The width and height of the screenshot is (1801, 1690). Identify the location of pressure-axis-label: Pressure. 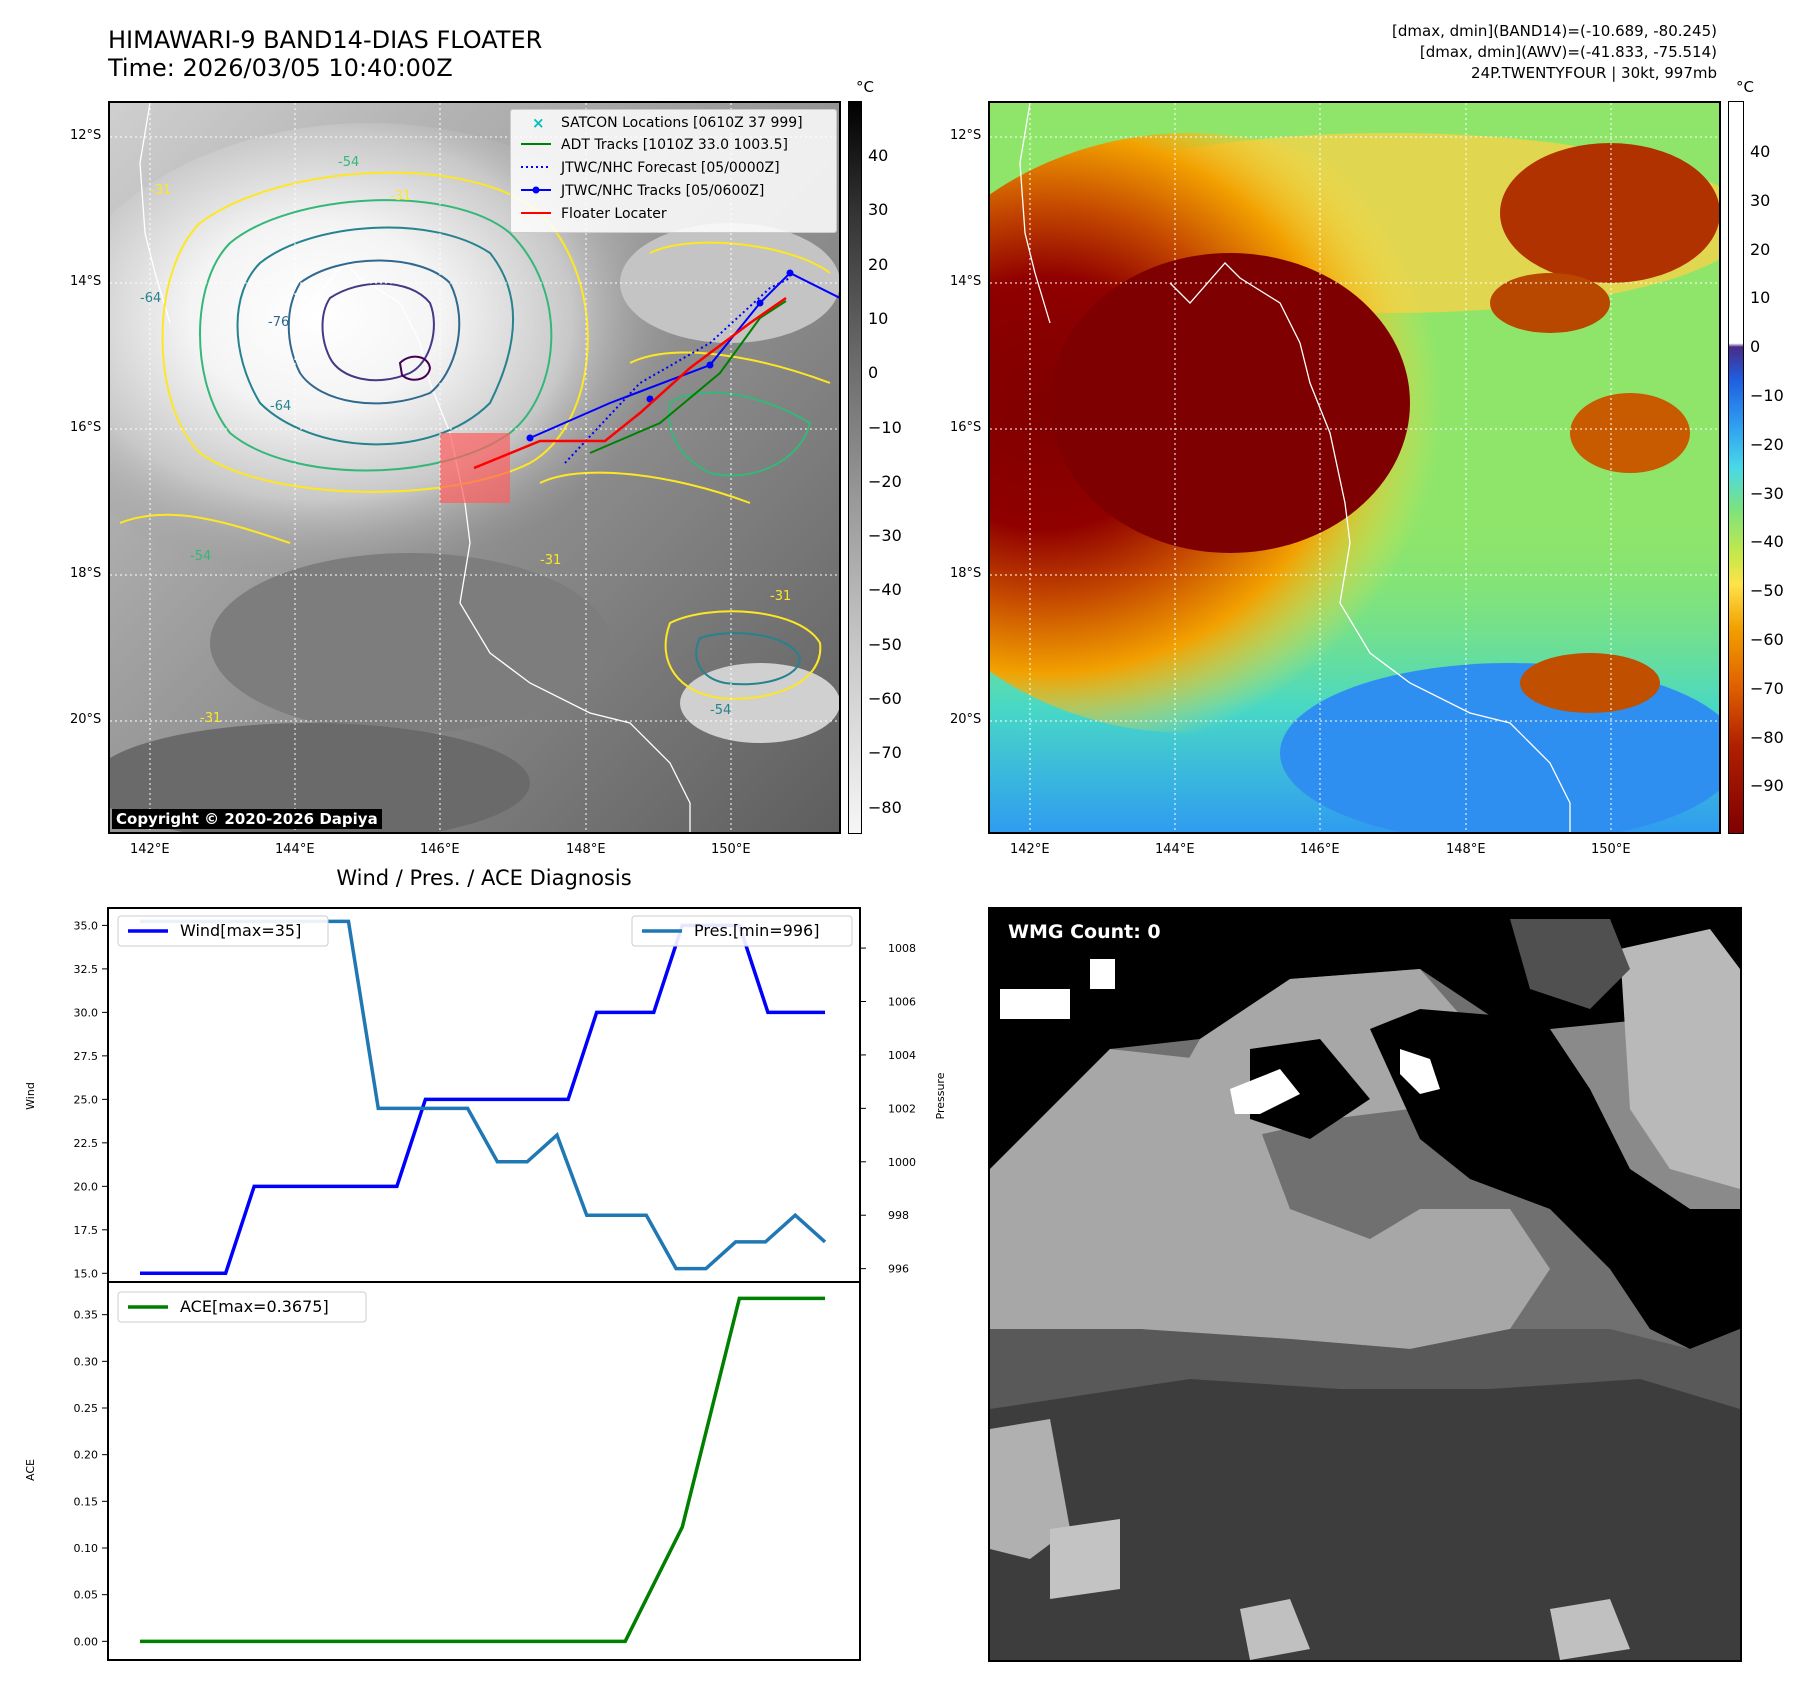
(940, 1095).